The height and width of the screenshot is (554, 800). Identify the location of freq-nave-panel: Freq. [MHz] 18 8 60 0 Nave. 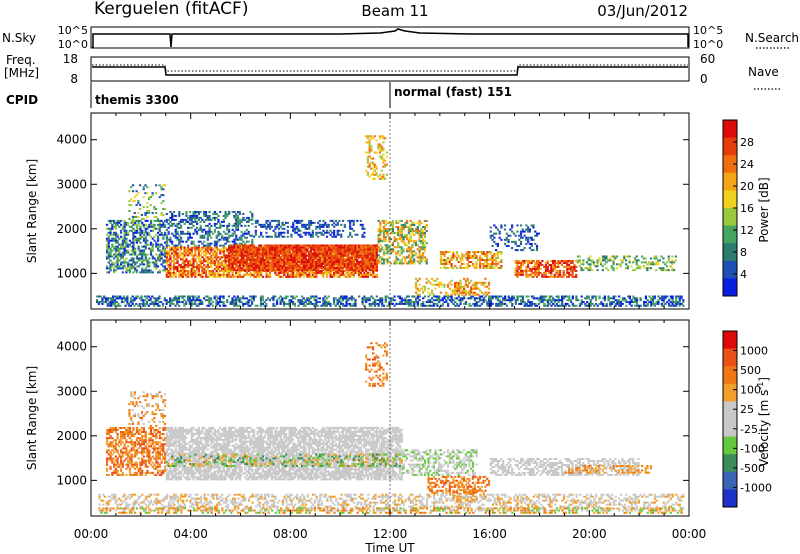
(393, 71).